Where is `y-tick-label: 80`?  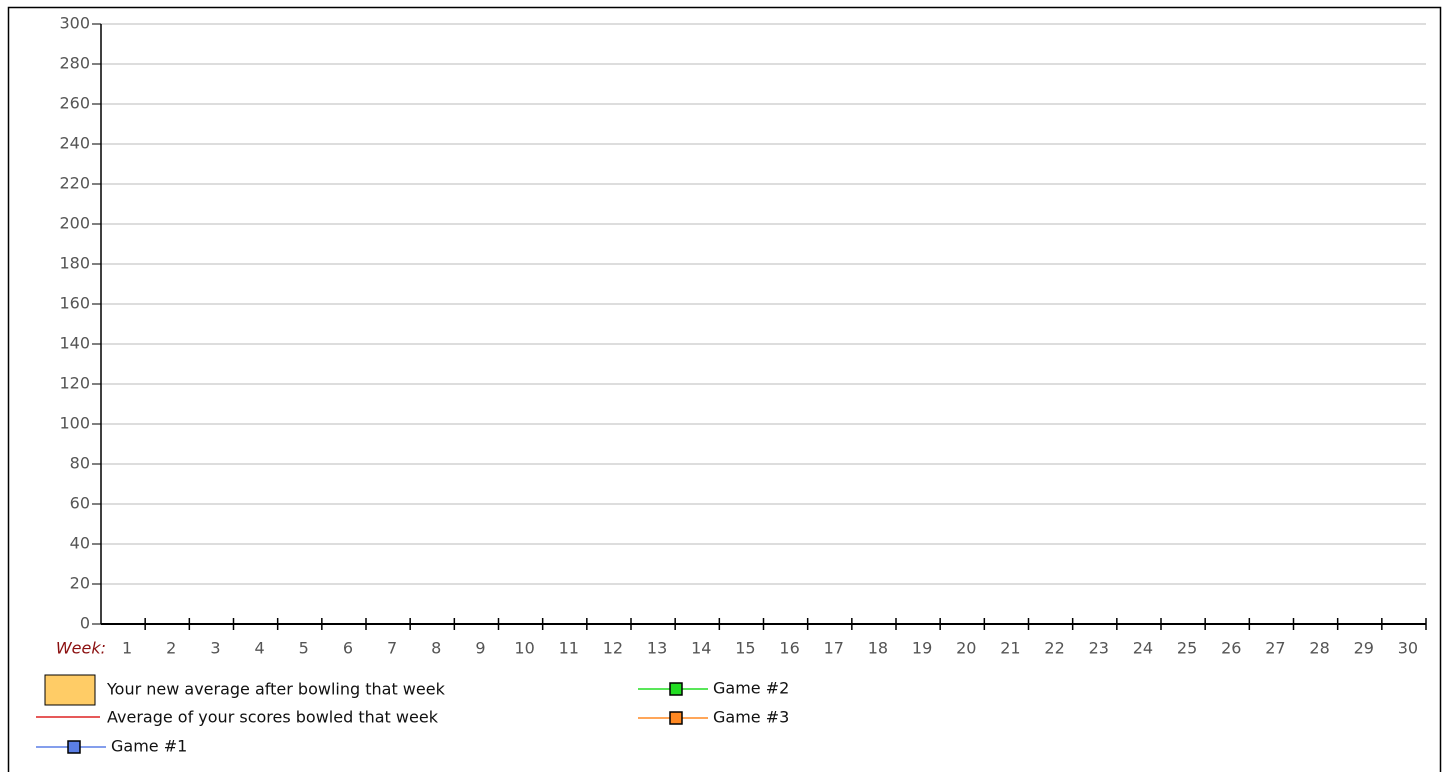
y-tick-label: 80 is located at coordinates (80, 463).